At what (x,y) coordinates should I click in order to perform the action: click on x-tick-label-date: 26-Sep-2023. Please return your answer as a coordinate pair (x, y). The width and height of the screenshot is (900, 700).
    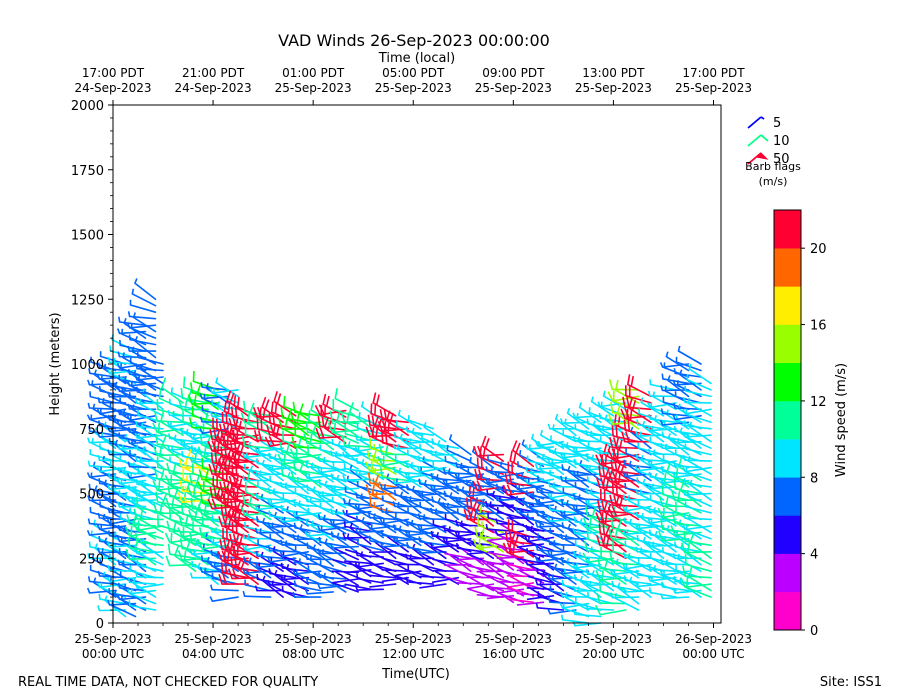
    Looking at the image, I should click on (713, 639).